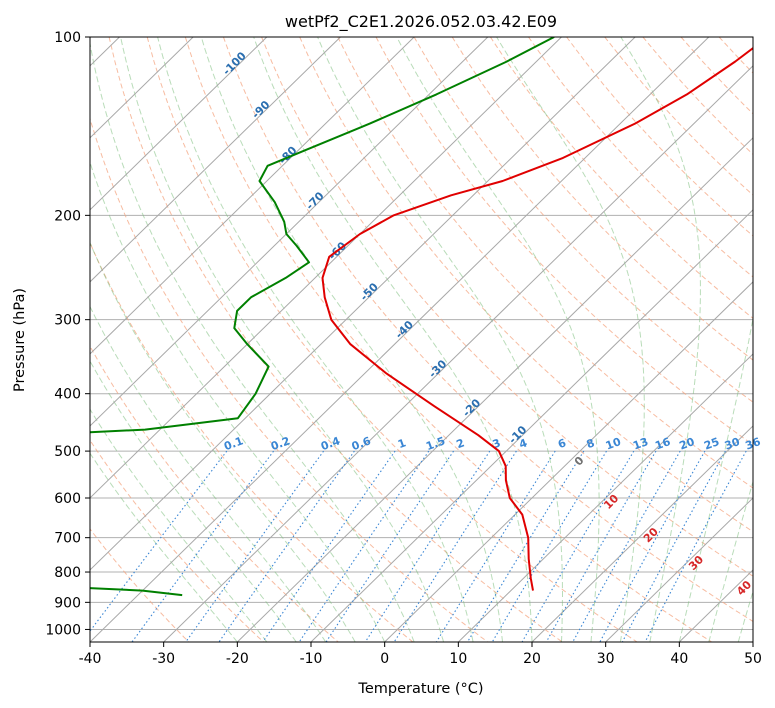  I want to click on x-tick-label: 30, so click(606, 659).